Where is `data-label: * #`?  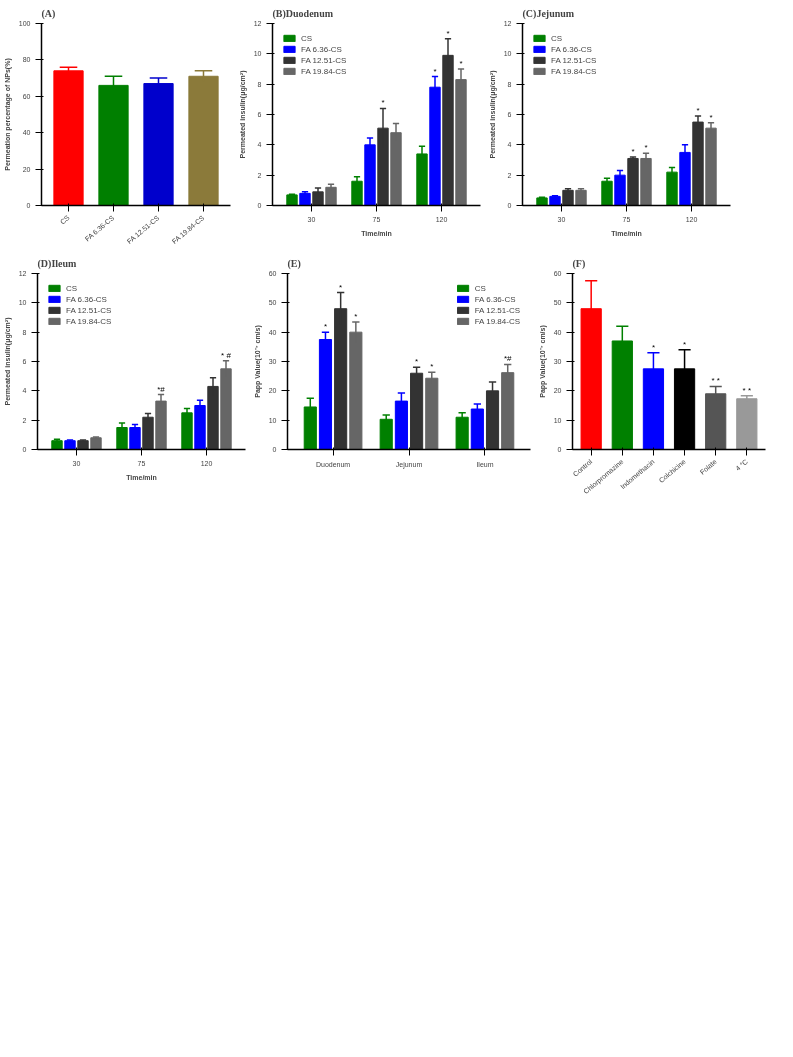 data-label: * # is located at coordinates (226, 355).